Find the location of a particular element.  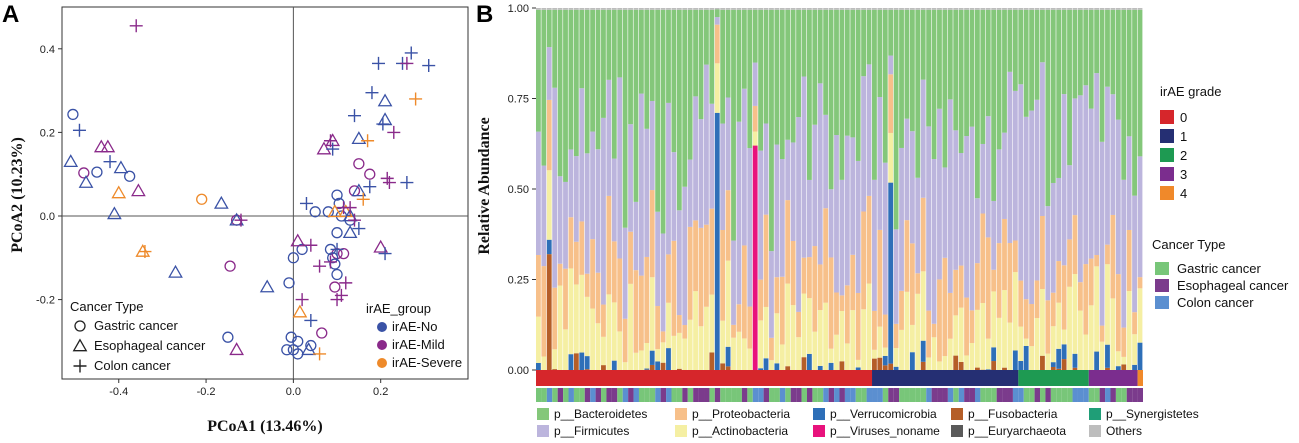

taxa-legend-label: p__Bacteroidetes is located at coordinates (600, 414).